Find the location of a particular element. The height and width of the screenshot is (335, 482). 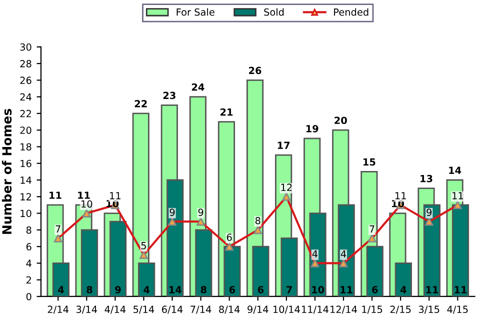

y-tick-label: 18 is located at coordinates (26, 147).